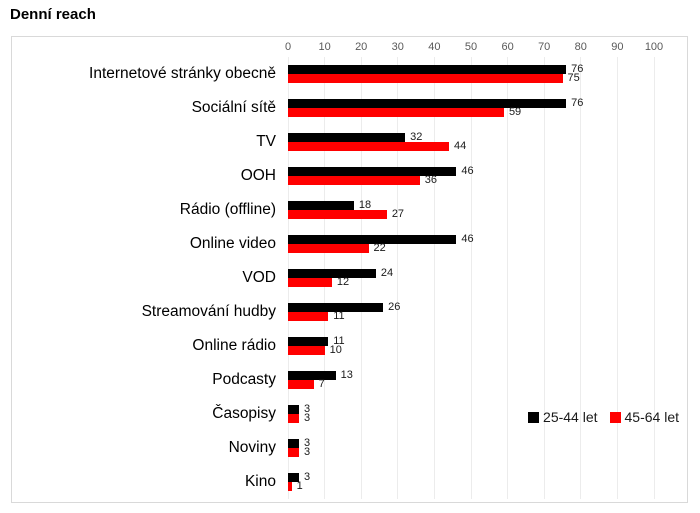  What do you see at coordinates (471, 47) in the screenshot?
I see `x-axis-tick: 50` at bounding box center [471, 47].